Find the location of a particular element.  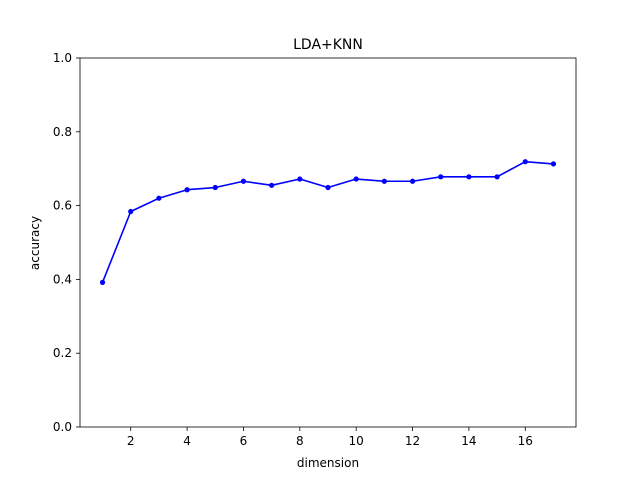

x-tick-label: 16 is located at coordinates (525, 441).